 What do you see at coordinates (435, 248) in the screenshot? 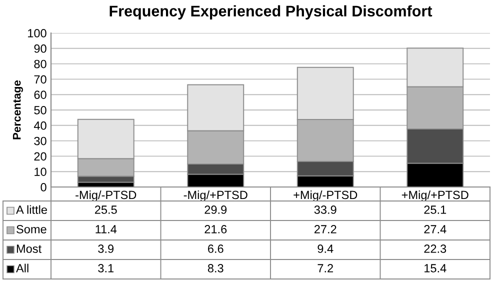
I see `data-label: 22.3` at bounding box center [435, 248].